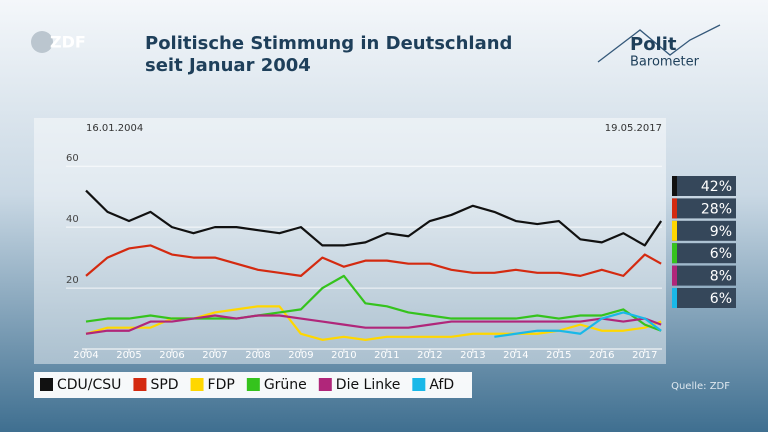 This screenshot has height=436, width=768. What do you see at coordinates (221, 385) in the screenshot?
I see `legend-label: FDP` at bounding box center [221, 385].